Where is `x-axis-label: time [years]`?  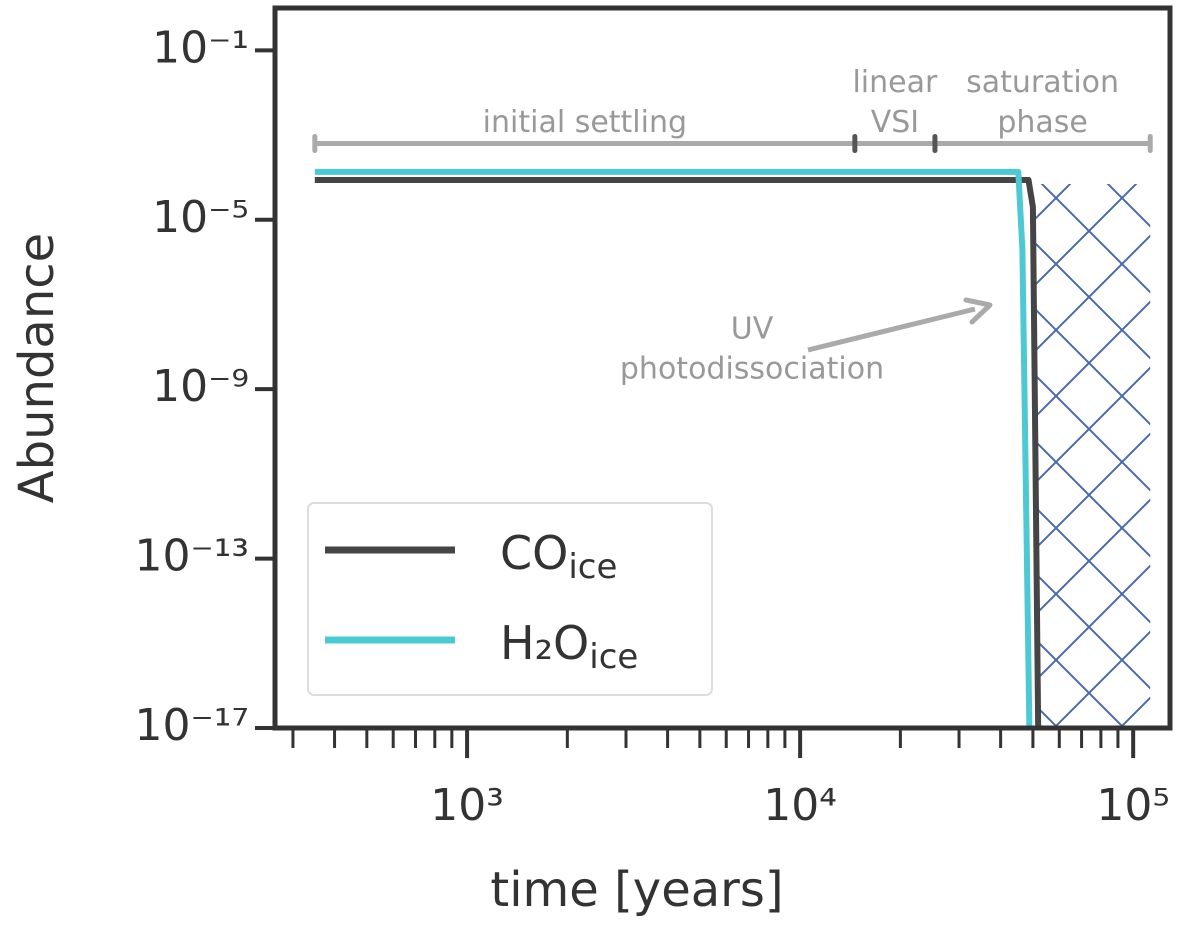 x-axis-label: time [years] is located at coordinates (636, 890).